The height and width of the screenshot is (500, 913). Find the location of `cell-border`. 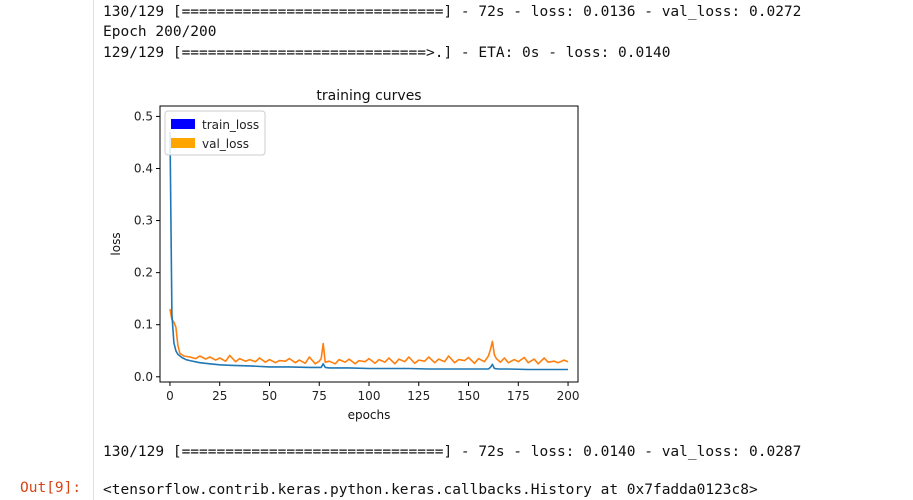

cell-border is located at coordinates (93, 250).